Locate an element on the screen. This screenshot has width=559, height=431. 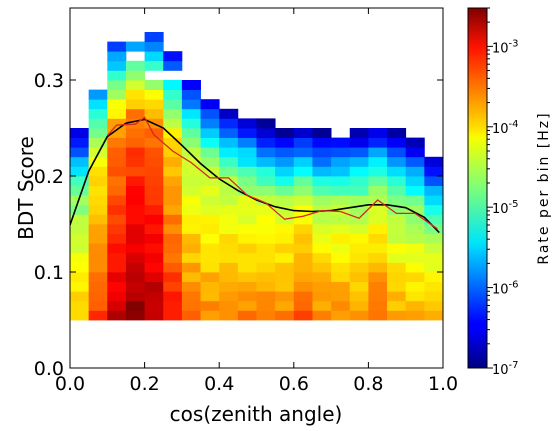
x-tick-label: 0.4 is located at coordinates (219, 384).